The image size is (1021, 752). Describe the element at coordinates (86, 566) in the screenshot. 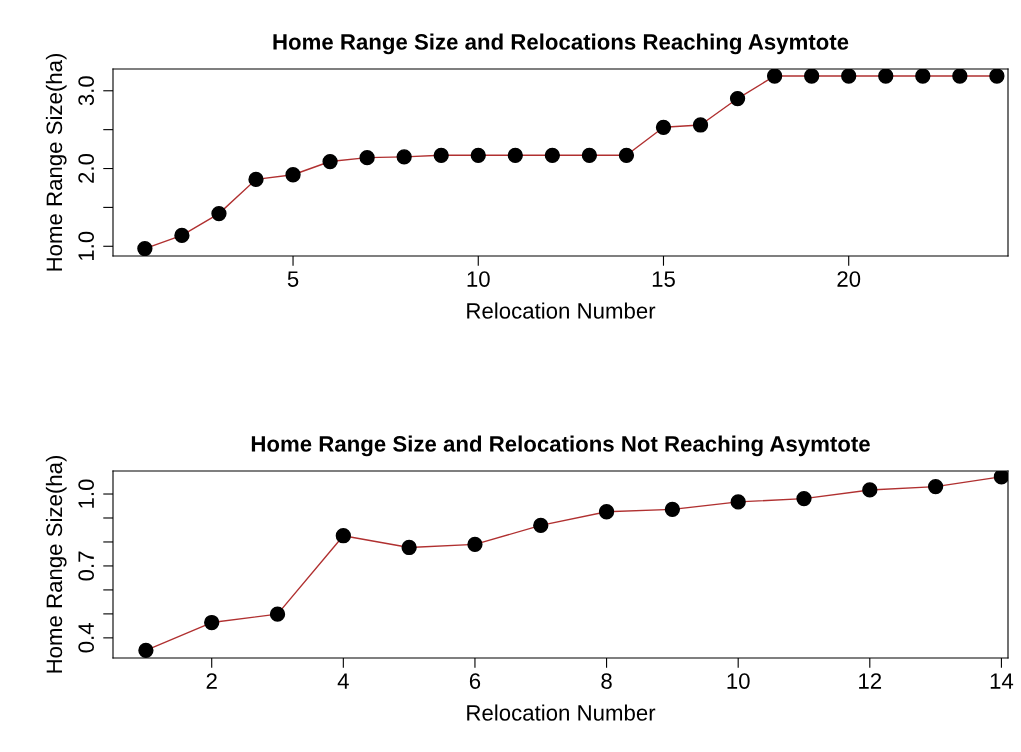

I see `y-tick-label: 0.7` at that location.